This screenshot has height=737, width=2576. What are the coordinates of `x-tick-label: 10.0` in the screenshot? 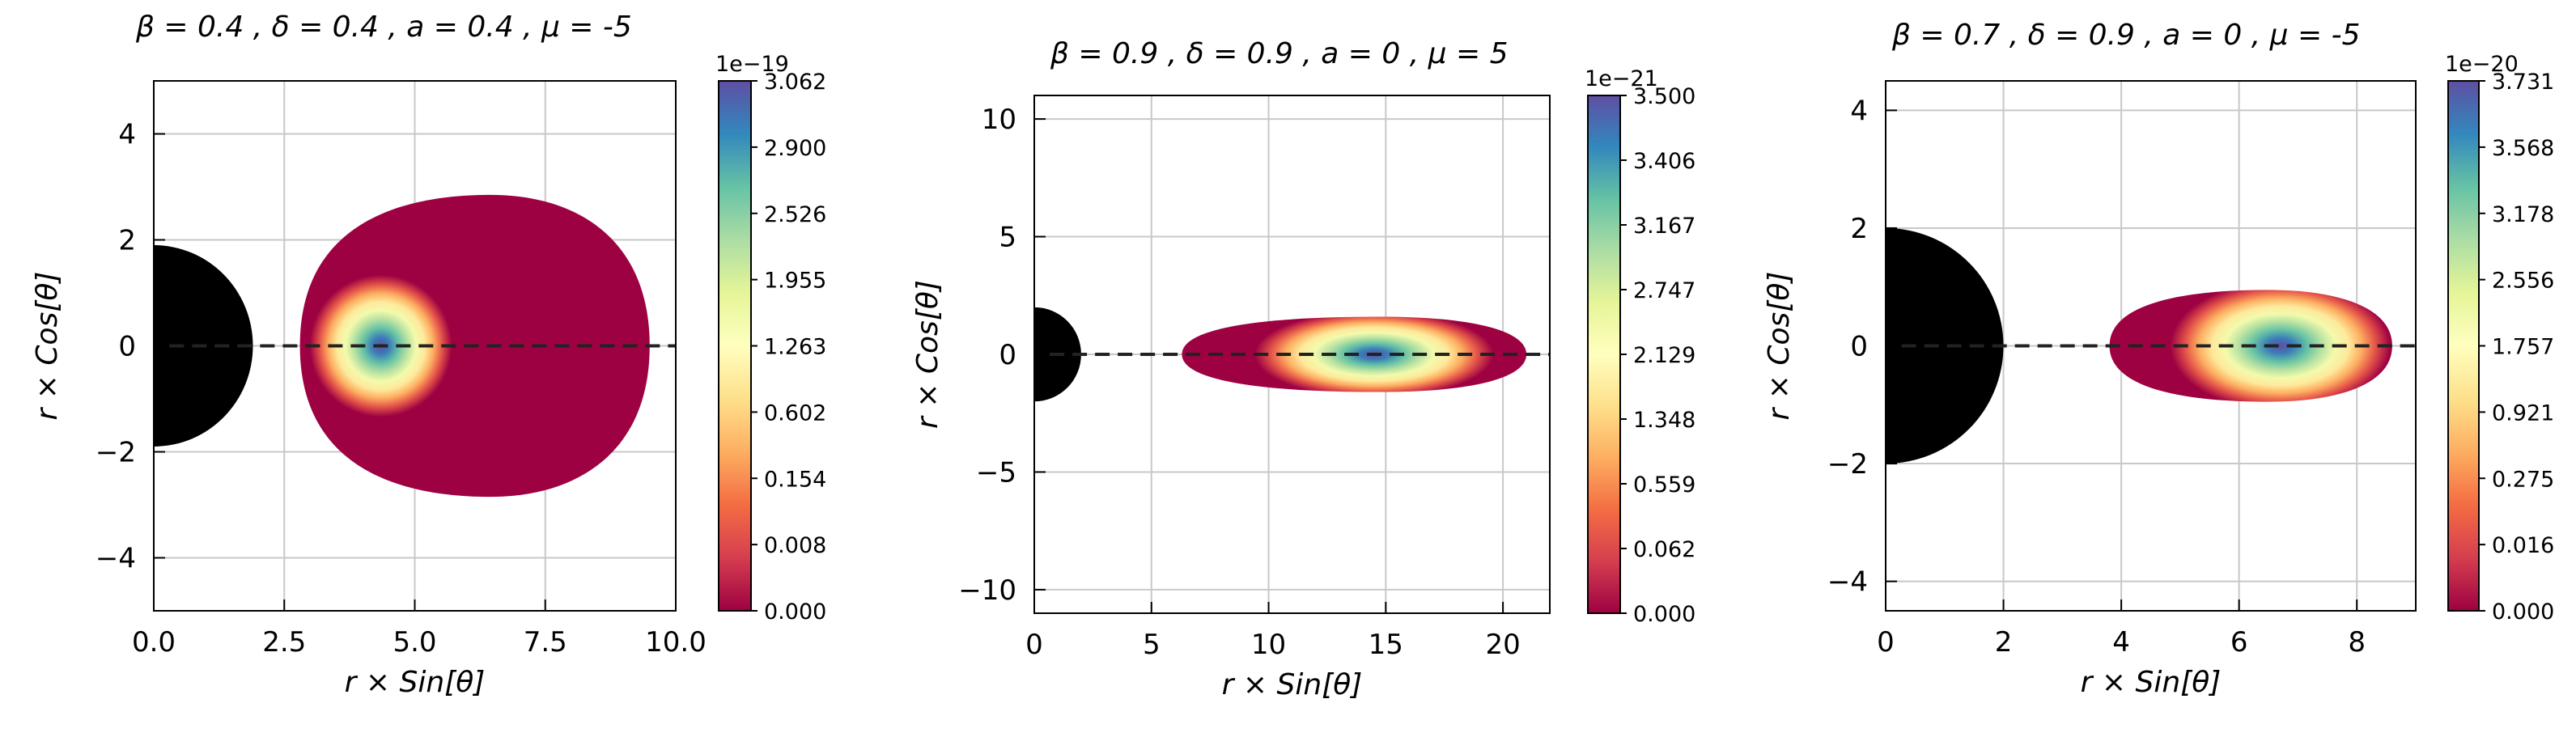 It's located at (676, 642).